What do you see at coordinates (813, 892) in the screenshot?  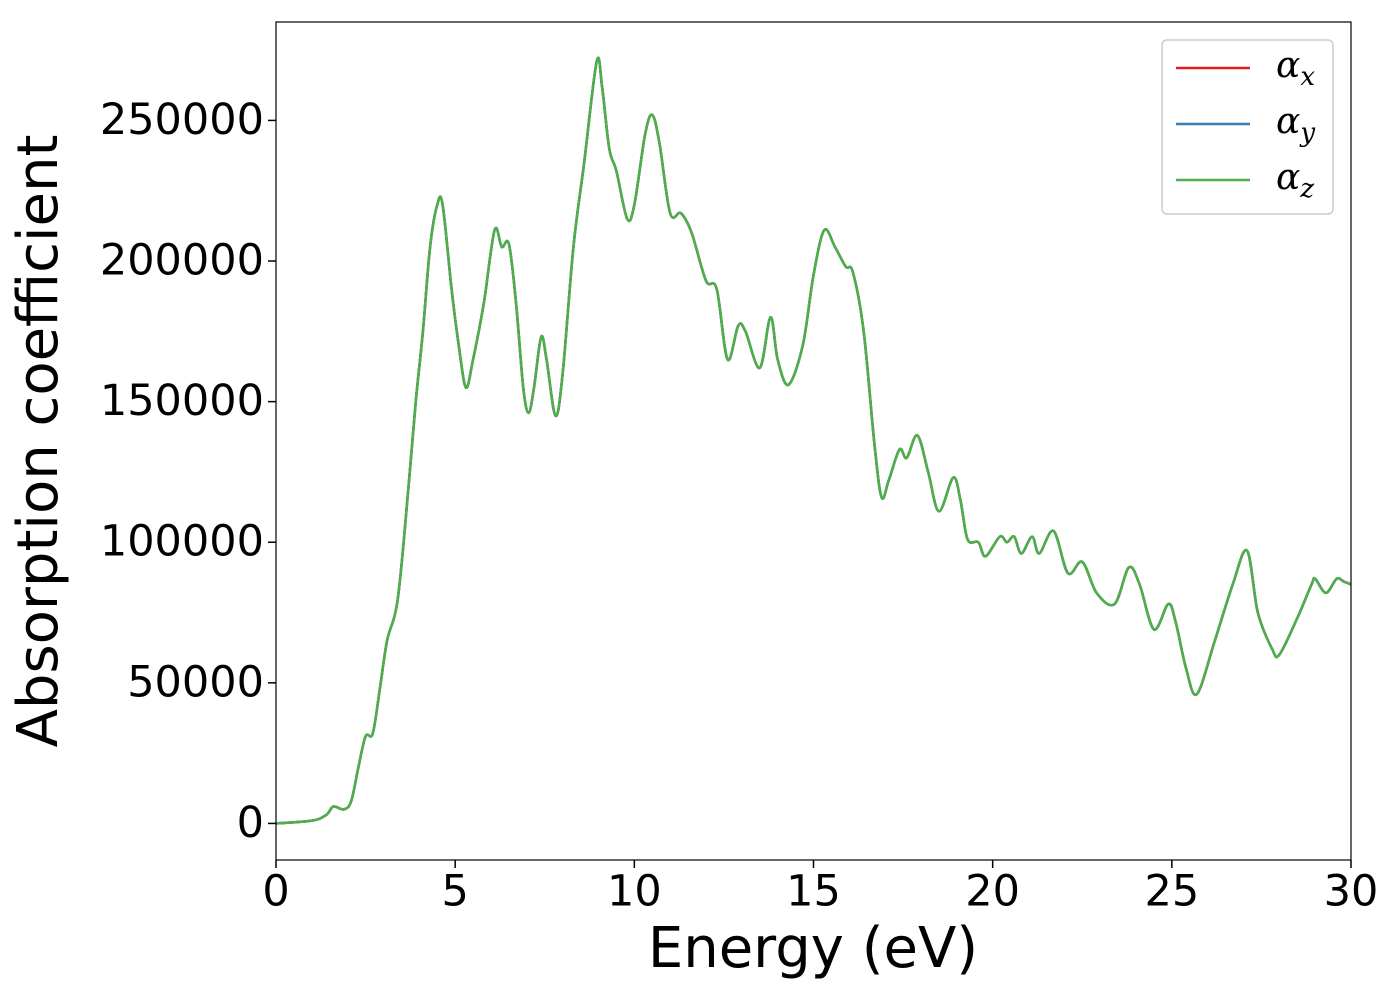 I see `x-tick-label: 15` at bounding box center [813, 892].